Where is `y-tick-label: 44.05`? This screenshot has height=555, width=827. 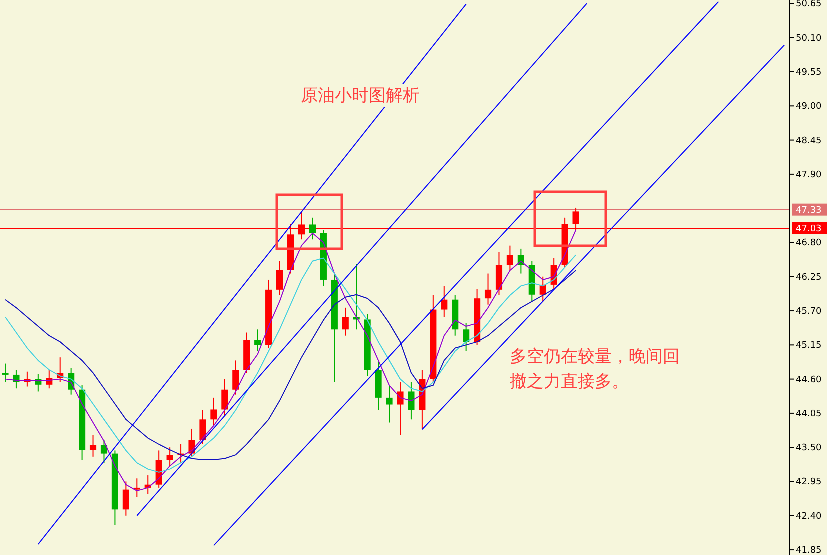
y-tick-label: 44.05 is located at coordinates (809, 414).